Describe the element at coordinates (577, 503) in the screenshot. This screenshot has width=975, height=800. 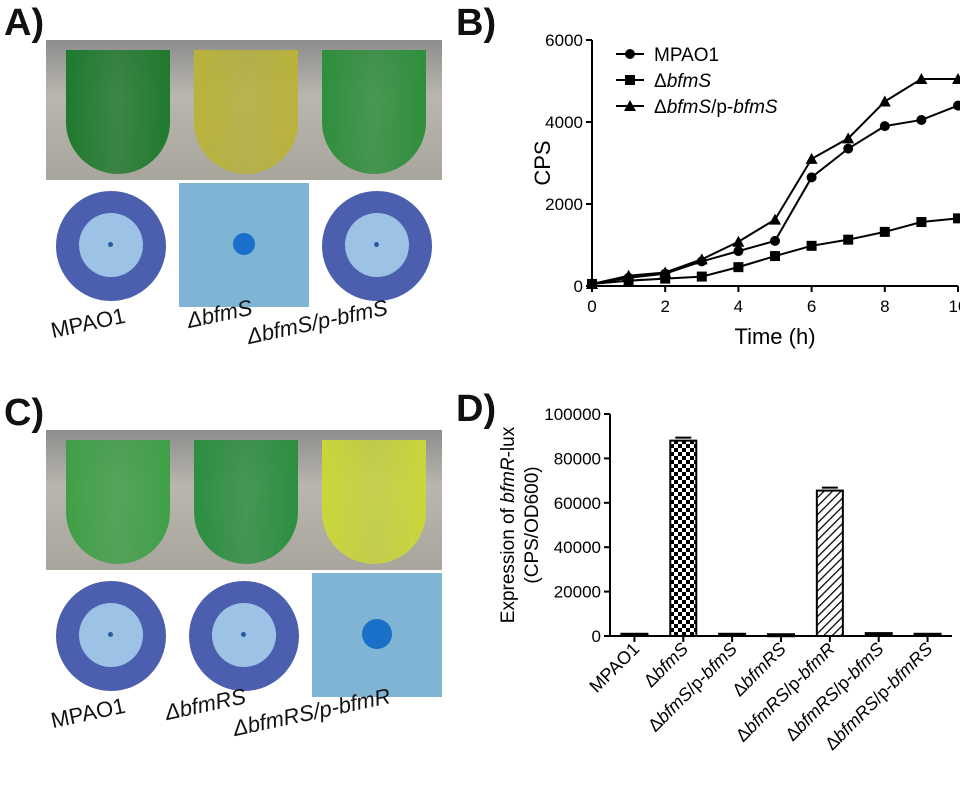
I see `y-tick-label: 60000` at that location.